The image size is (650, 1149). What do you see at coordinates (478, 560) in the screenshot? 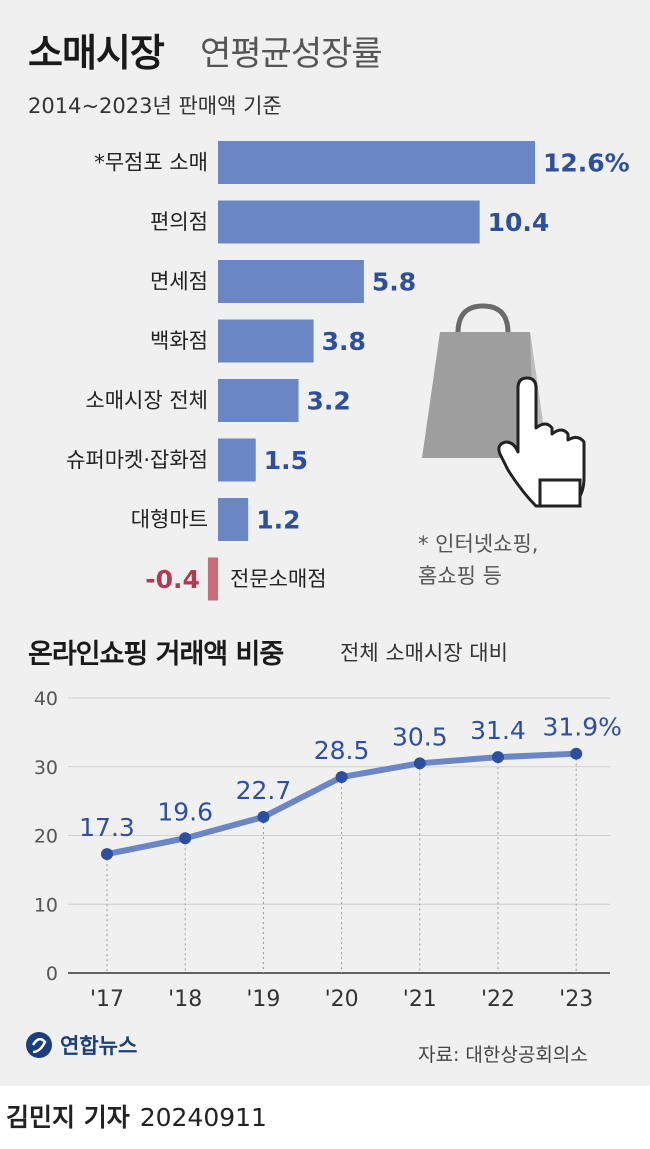
I see `footnote: * 인터넷쇼핑, 홈쇼핑 등` at bounding box center [478, 560].